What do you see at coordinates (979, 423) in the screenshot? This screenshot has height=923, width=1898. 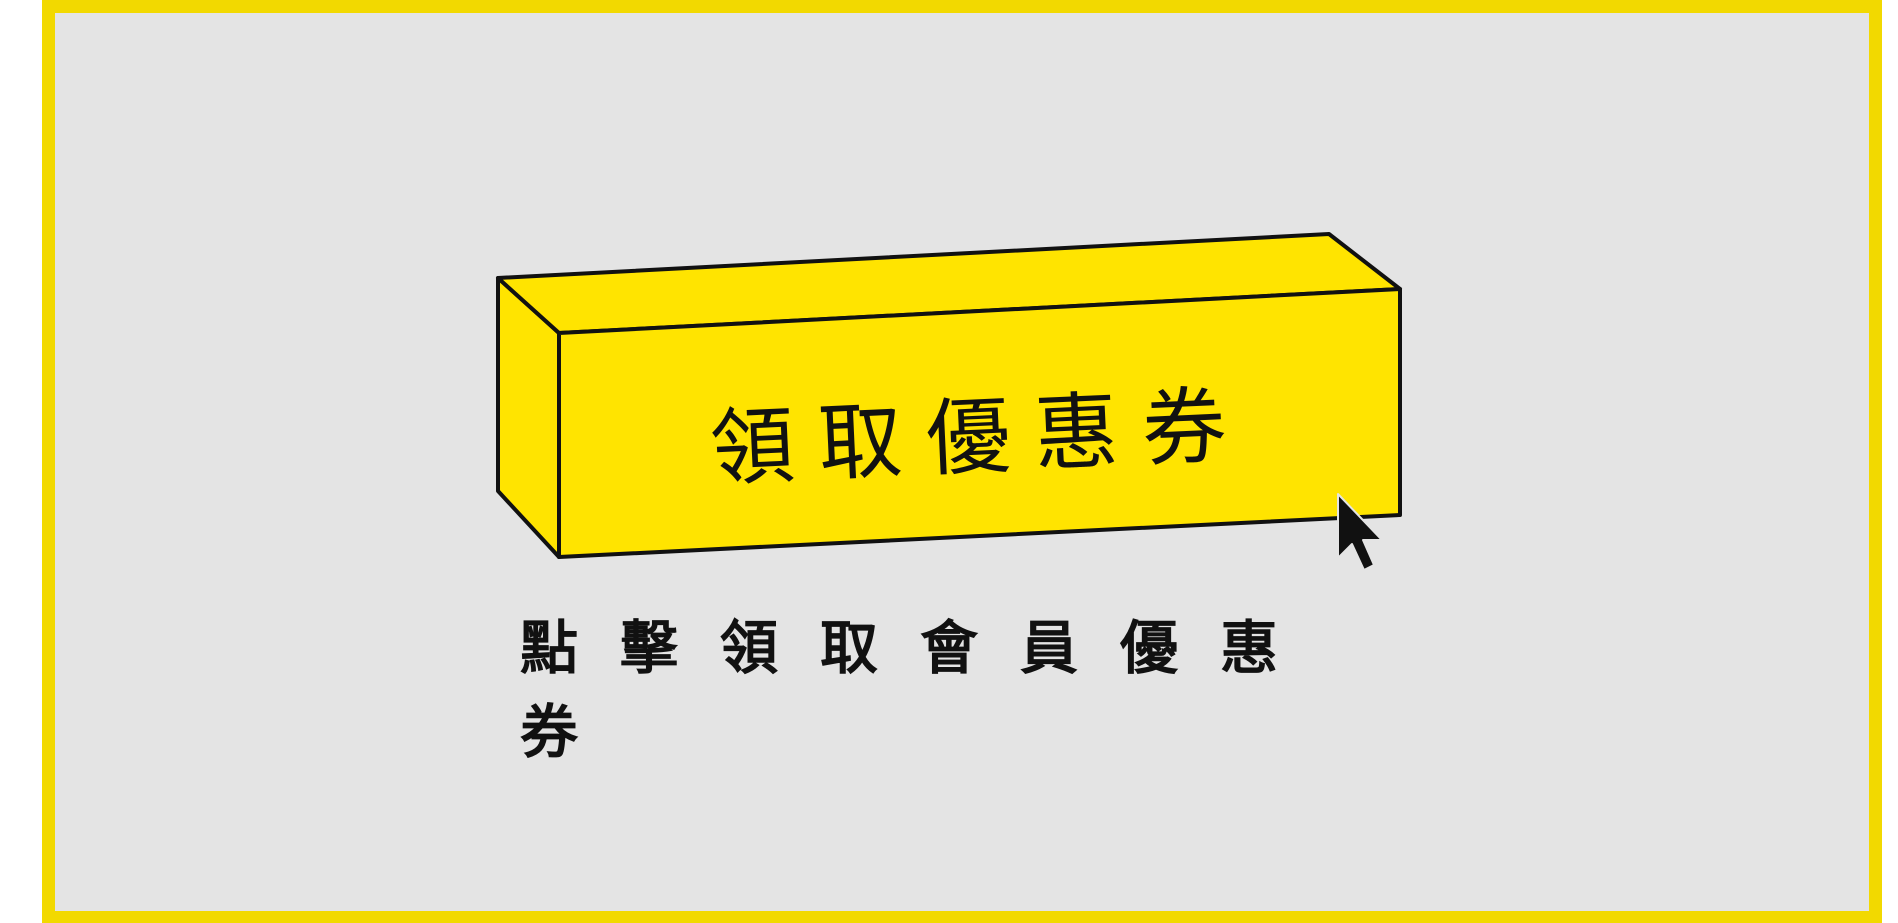 I see `button-front-face` at bounding box center [979, 423].